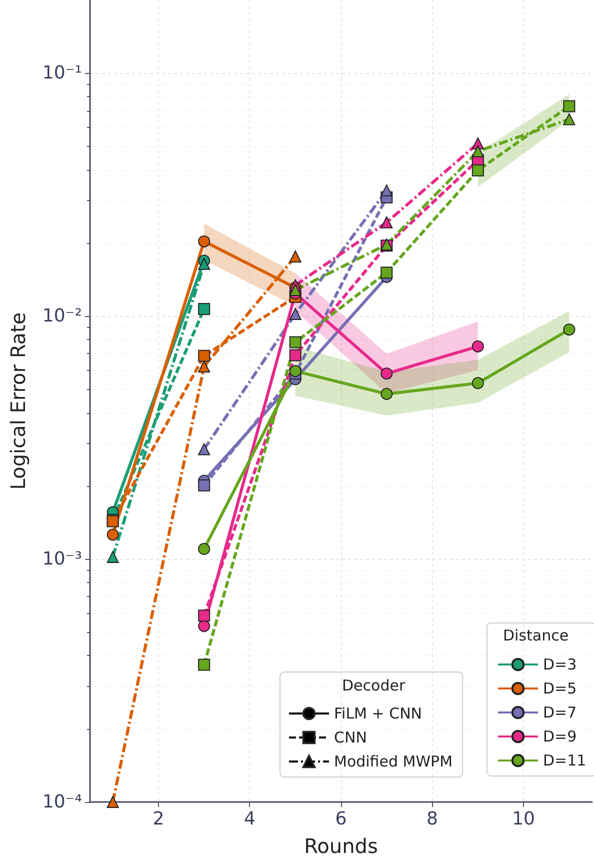 The height and width of the screenshot is (861, 594). What do you see at coordinates (250, 819) in the screenshot?
I see `x-tick-label: 4` at bounding box center [250, 819].